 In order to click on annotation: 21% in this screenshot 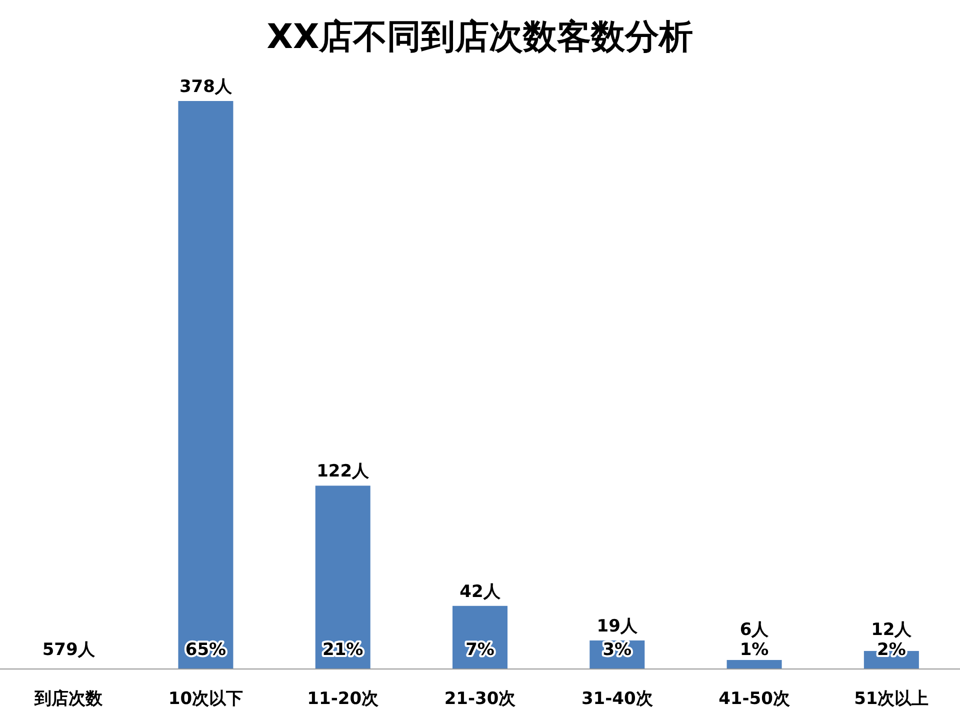, I will do `click(343, 650)`.